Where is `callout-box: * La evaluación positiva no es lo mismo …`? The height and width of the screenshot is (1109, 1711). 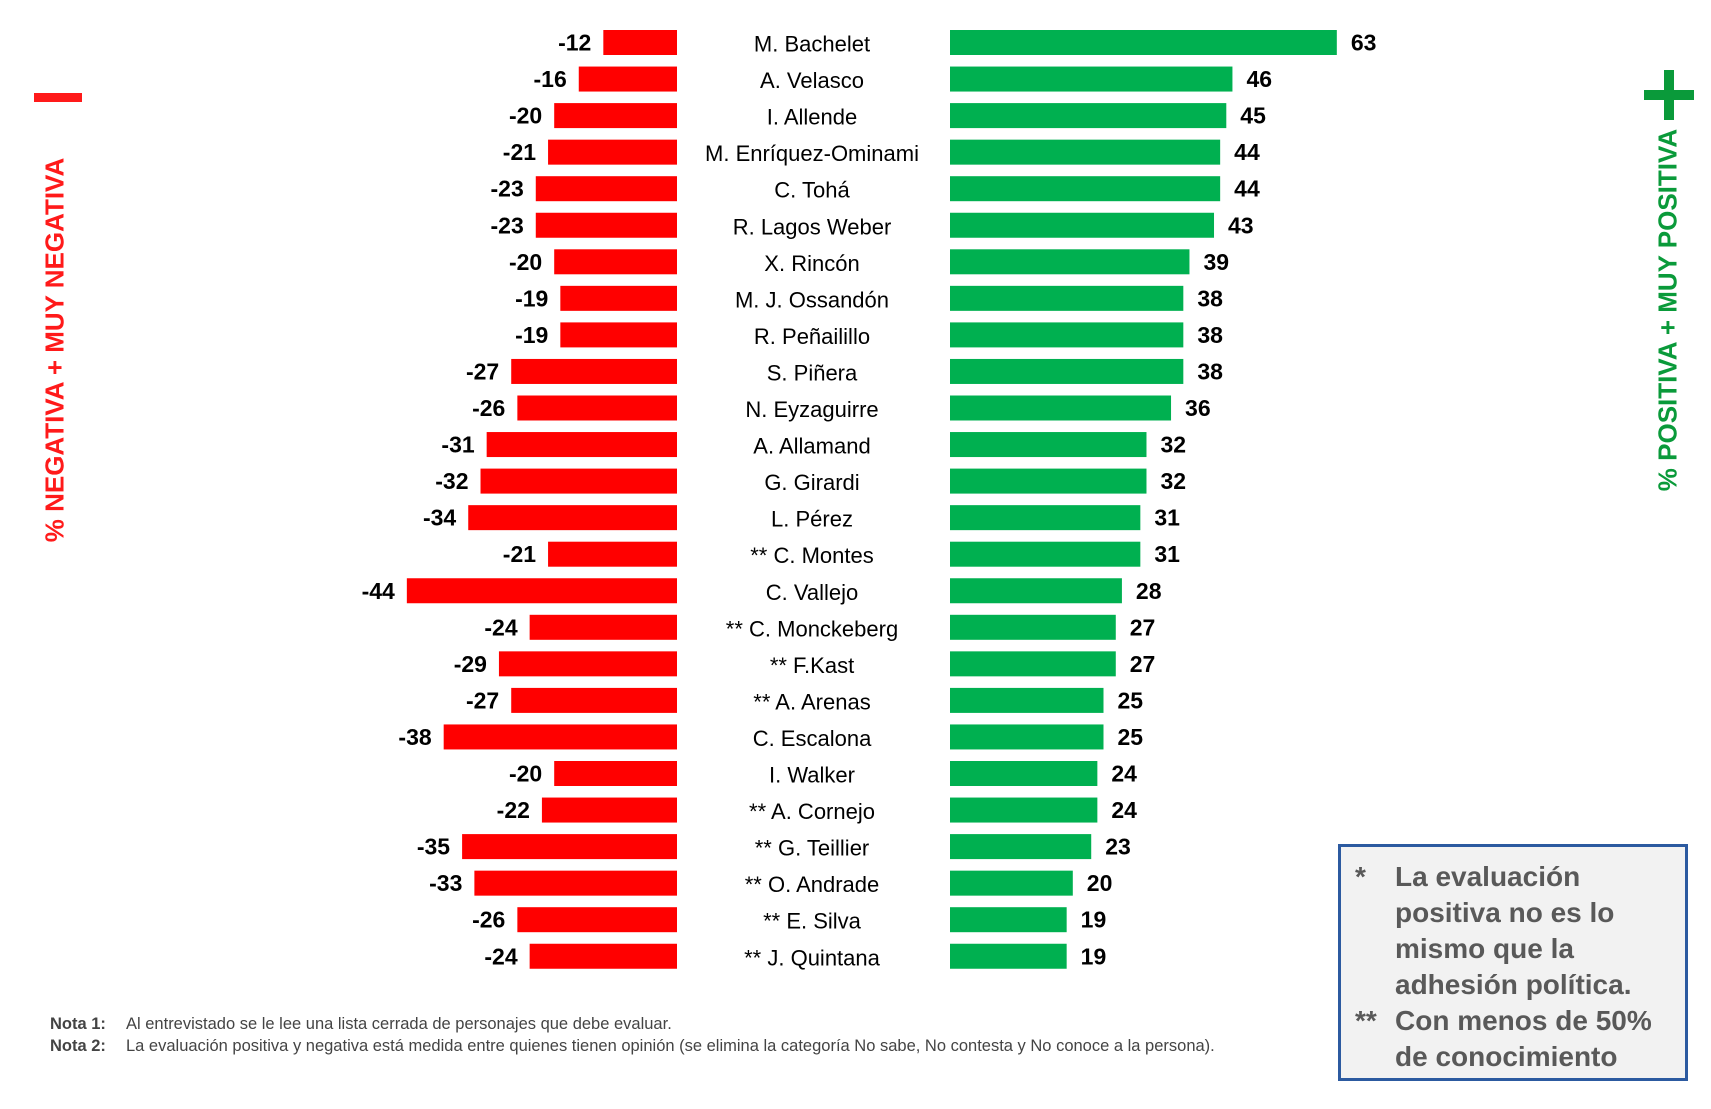 callout-box: * La evaluación positiva no es lo mismo … is located at coordinates (1513, 962).